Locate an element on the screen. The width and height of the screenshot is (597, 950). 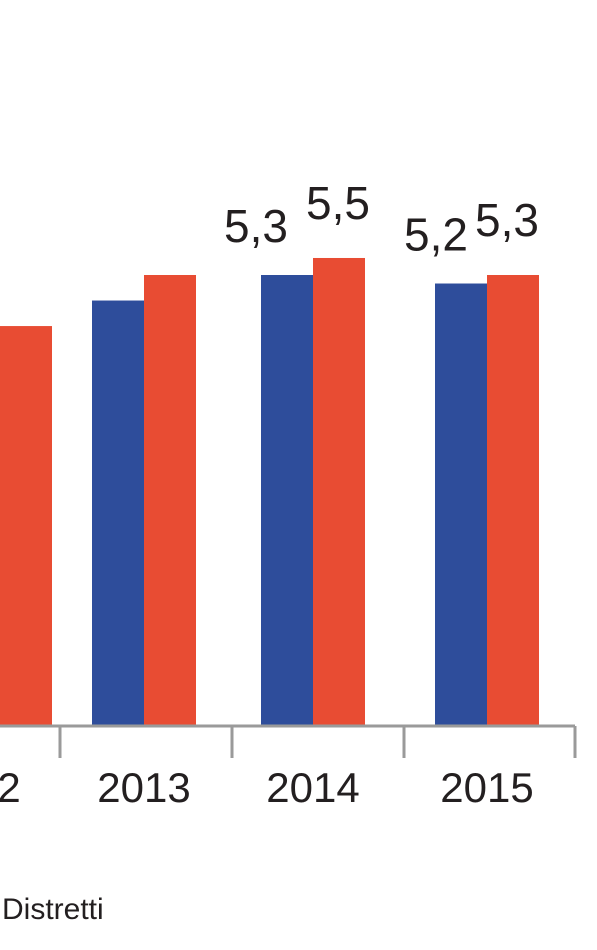
legend-label-distretti: Distretti is located at coordinates (53, 909).